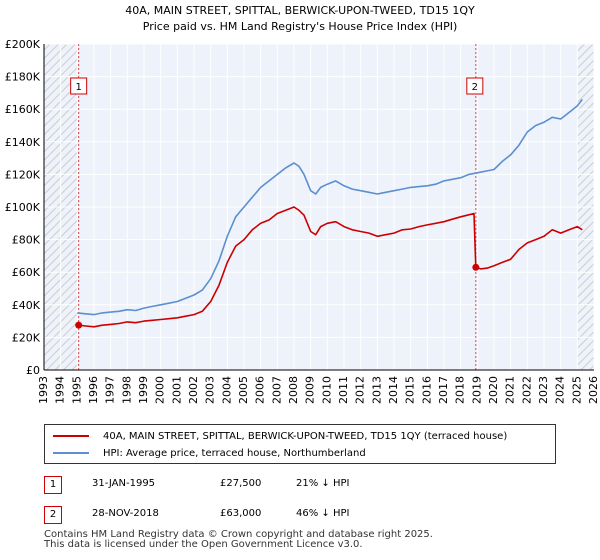 This screenshot has height=560, width=600. What do you see at coordinates (243, 390) in the screenshot?
I see `x-tick-label: 2005` at bounding box center [243, 390].